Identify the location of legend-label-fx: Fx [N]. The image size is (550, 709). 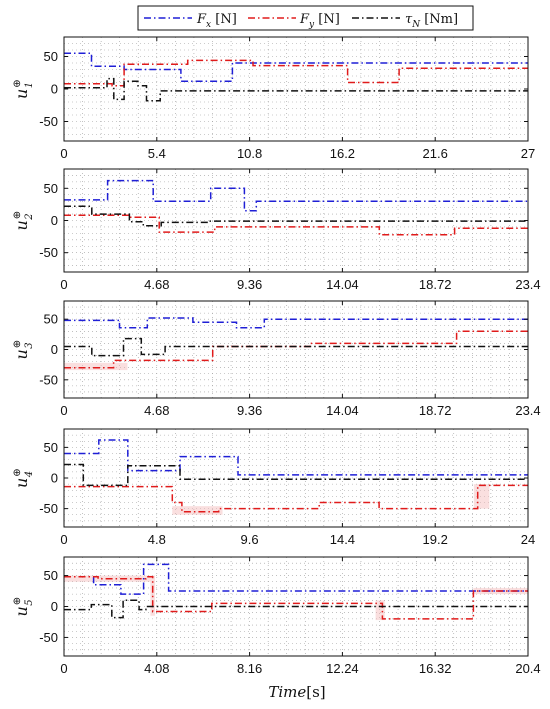
(216, 21).